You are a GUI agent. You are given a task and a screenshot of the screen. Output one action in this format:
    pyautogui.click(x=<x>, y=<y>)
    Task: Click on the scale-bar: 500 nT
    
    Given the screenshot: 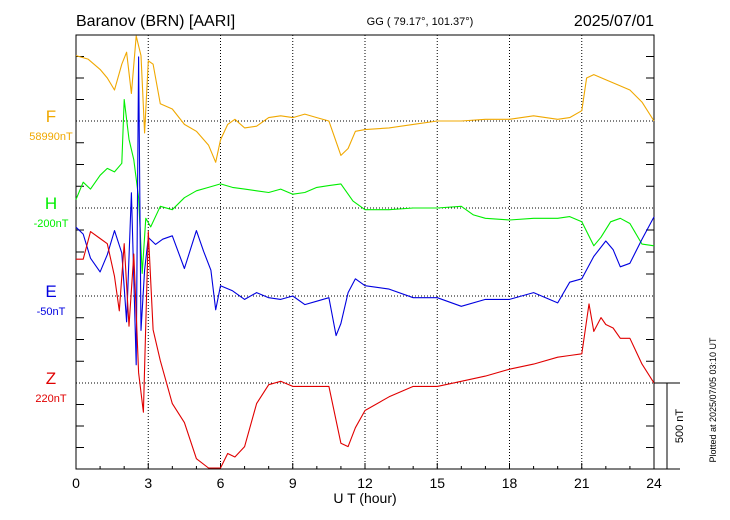 What is the action you would take?
    pyautogui.click(x=670, y=426)
    